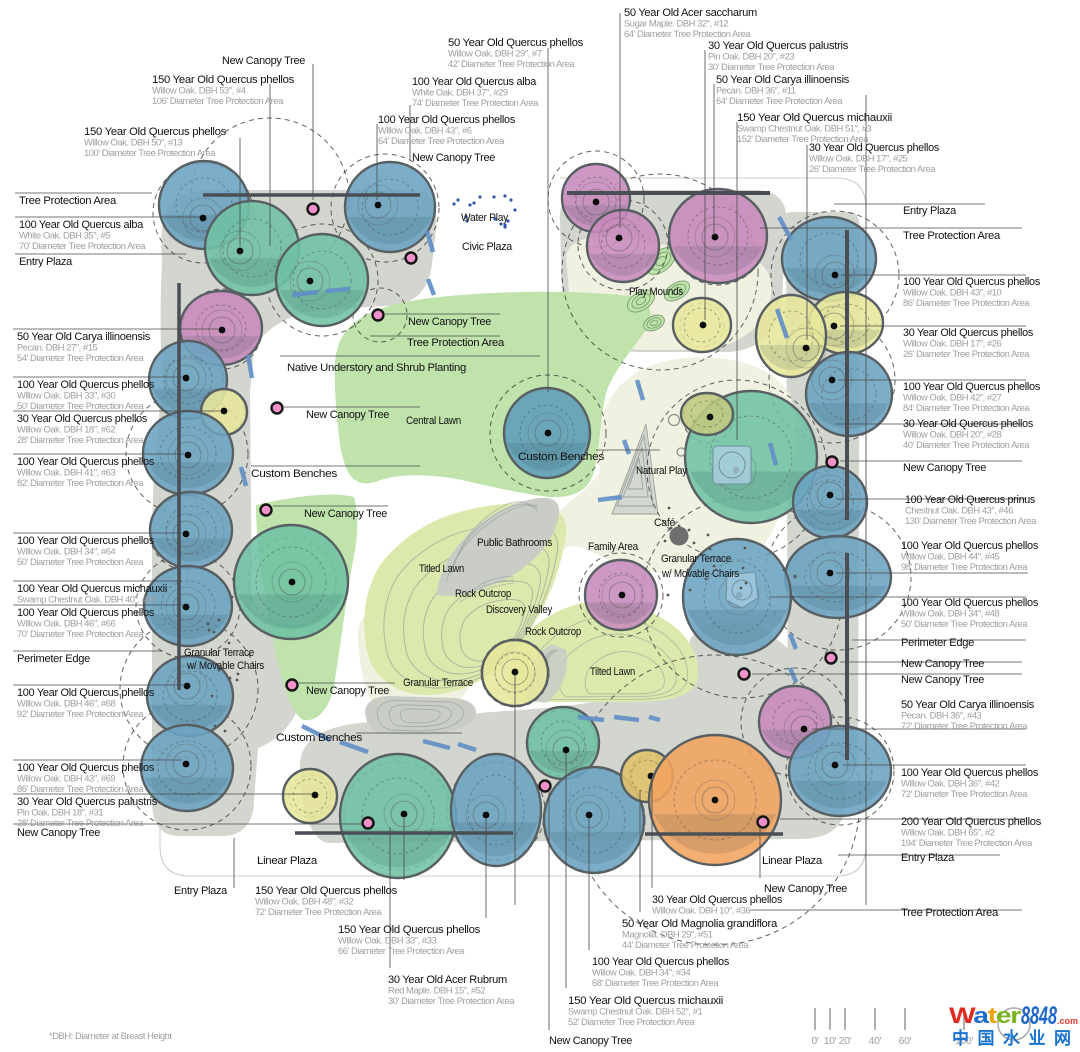  I want to click on svg-text: White Oak. DBH 37″, #29, so click(460, 92).